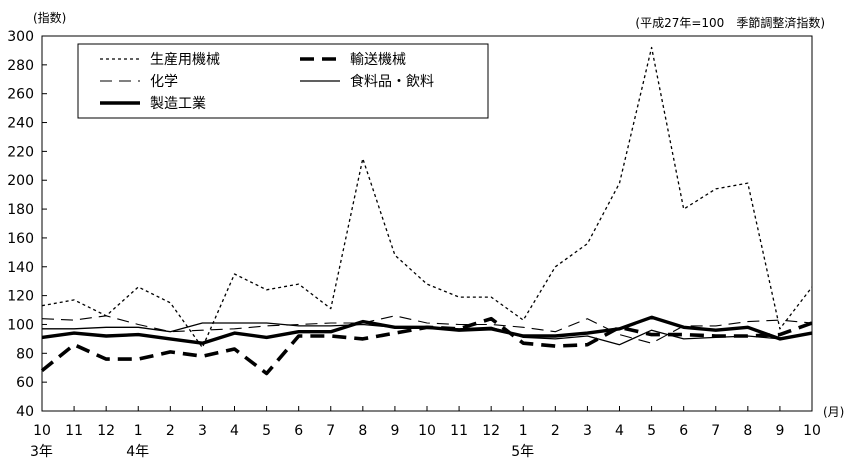 Image resolution: width=858 pixels, height=466 pixels. Describe the element at coordinates (20, 181) in the screenshot. I see `y-tick-label: 200` at that location.